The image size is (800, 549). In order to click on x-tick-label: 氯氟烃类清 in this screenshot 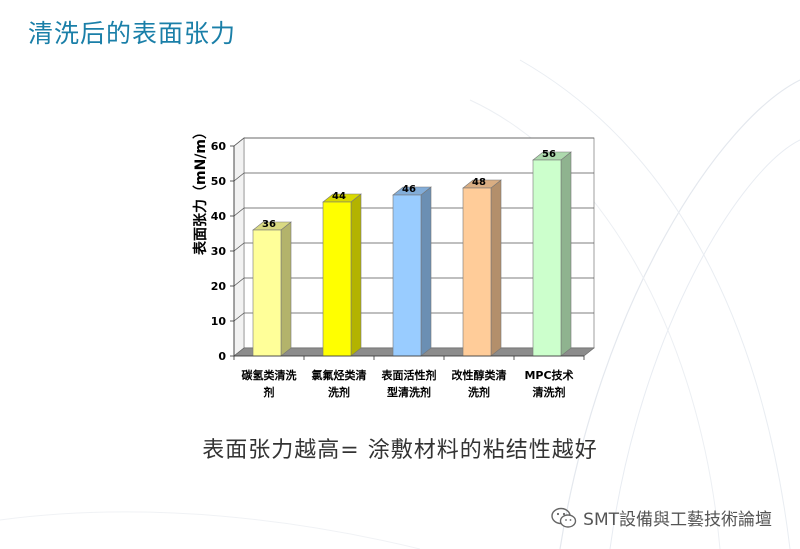, I will do `click(339, 375)`.